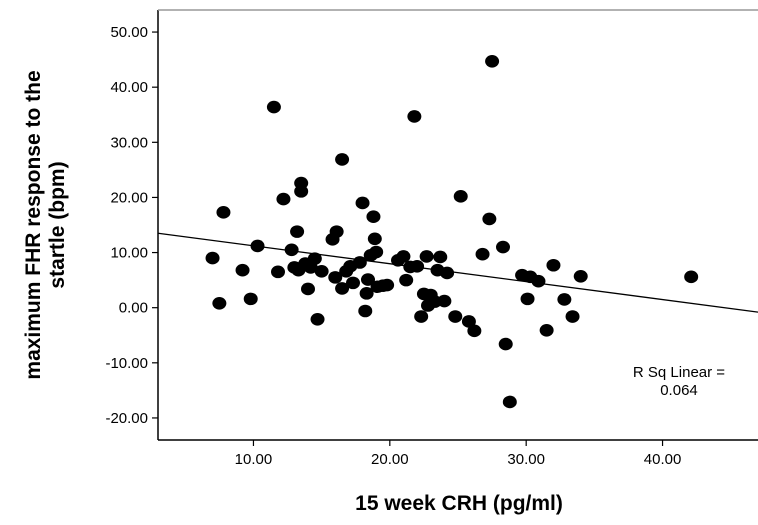  Describe the element at coordinates (126, 418) in the screenshot. I see `y-tick-label: -20.00` at that location.